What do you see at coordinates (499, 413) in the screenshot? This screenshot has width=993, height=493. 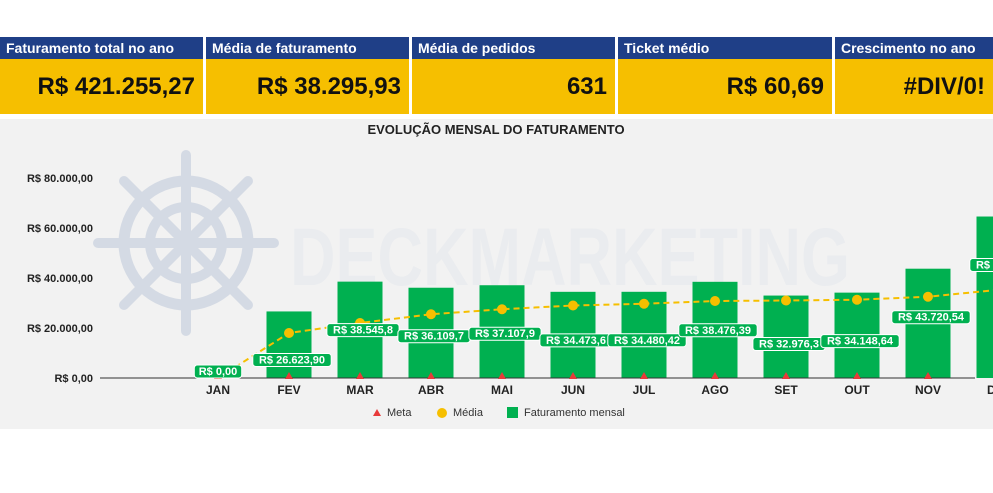 I see `legend: Meta Média Faturamento mensal` at bounding box center [499, 413].